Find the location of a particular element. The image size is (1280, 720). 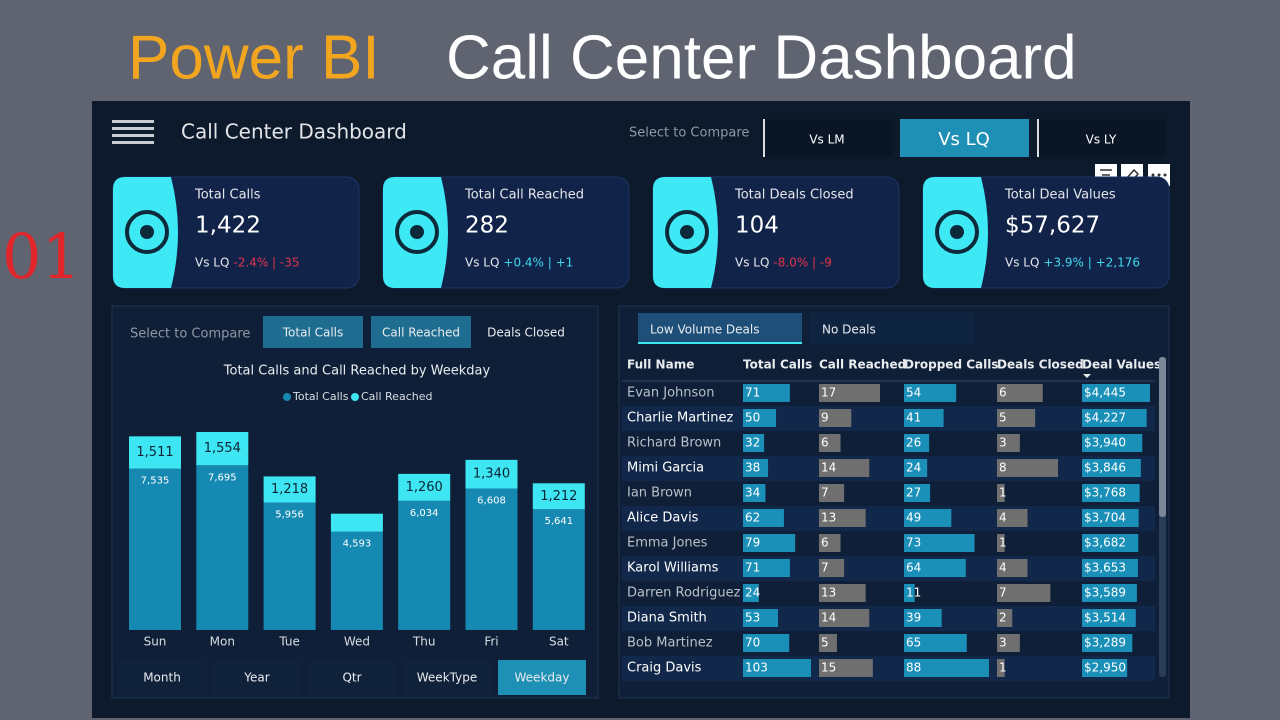

column-header: Call Reached is located at coordinates (862, 365).